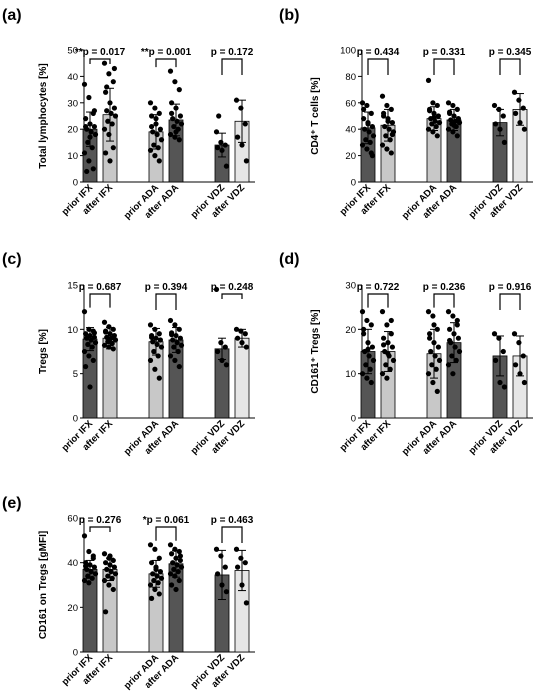  I want to click on y-tick-label: 15, so click(72, 286).